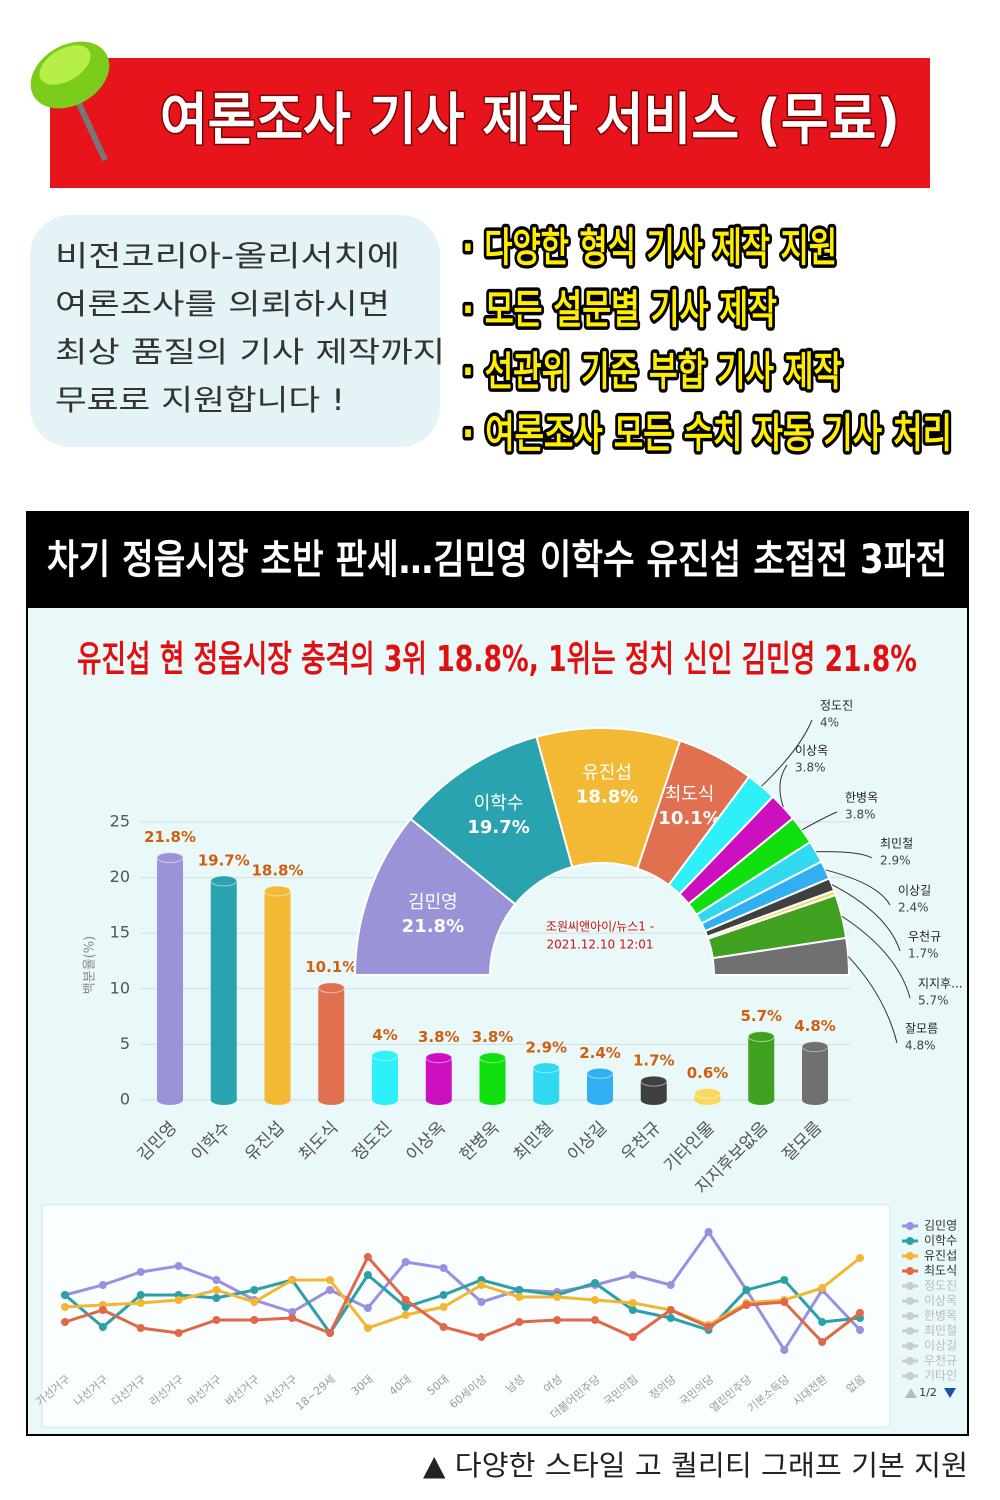 The width and height of the screenshot is (1000, 1500). I want to click on value-label: 4.8%, so click(815, 1026).